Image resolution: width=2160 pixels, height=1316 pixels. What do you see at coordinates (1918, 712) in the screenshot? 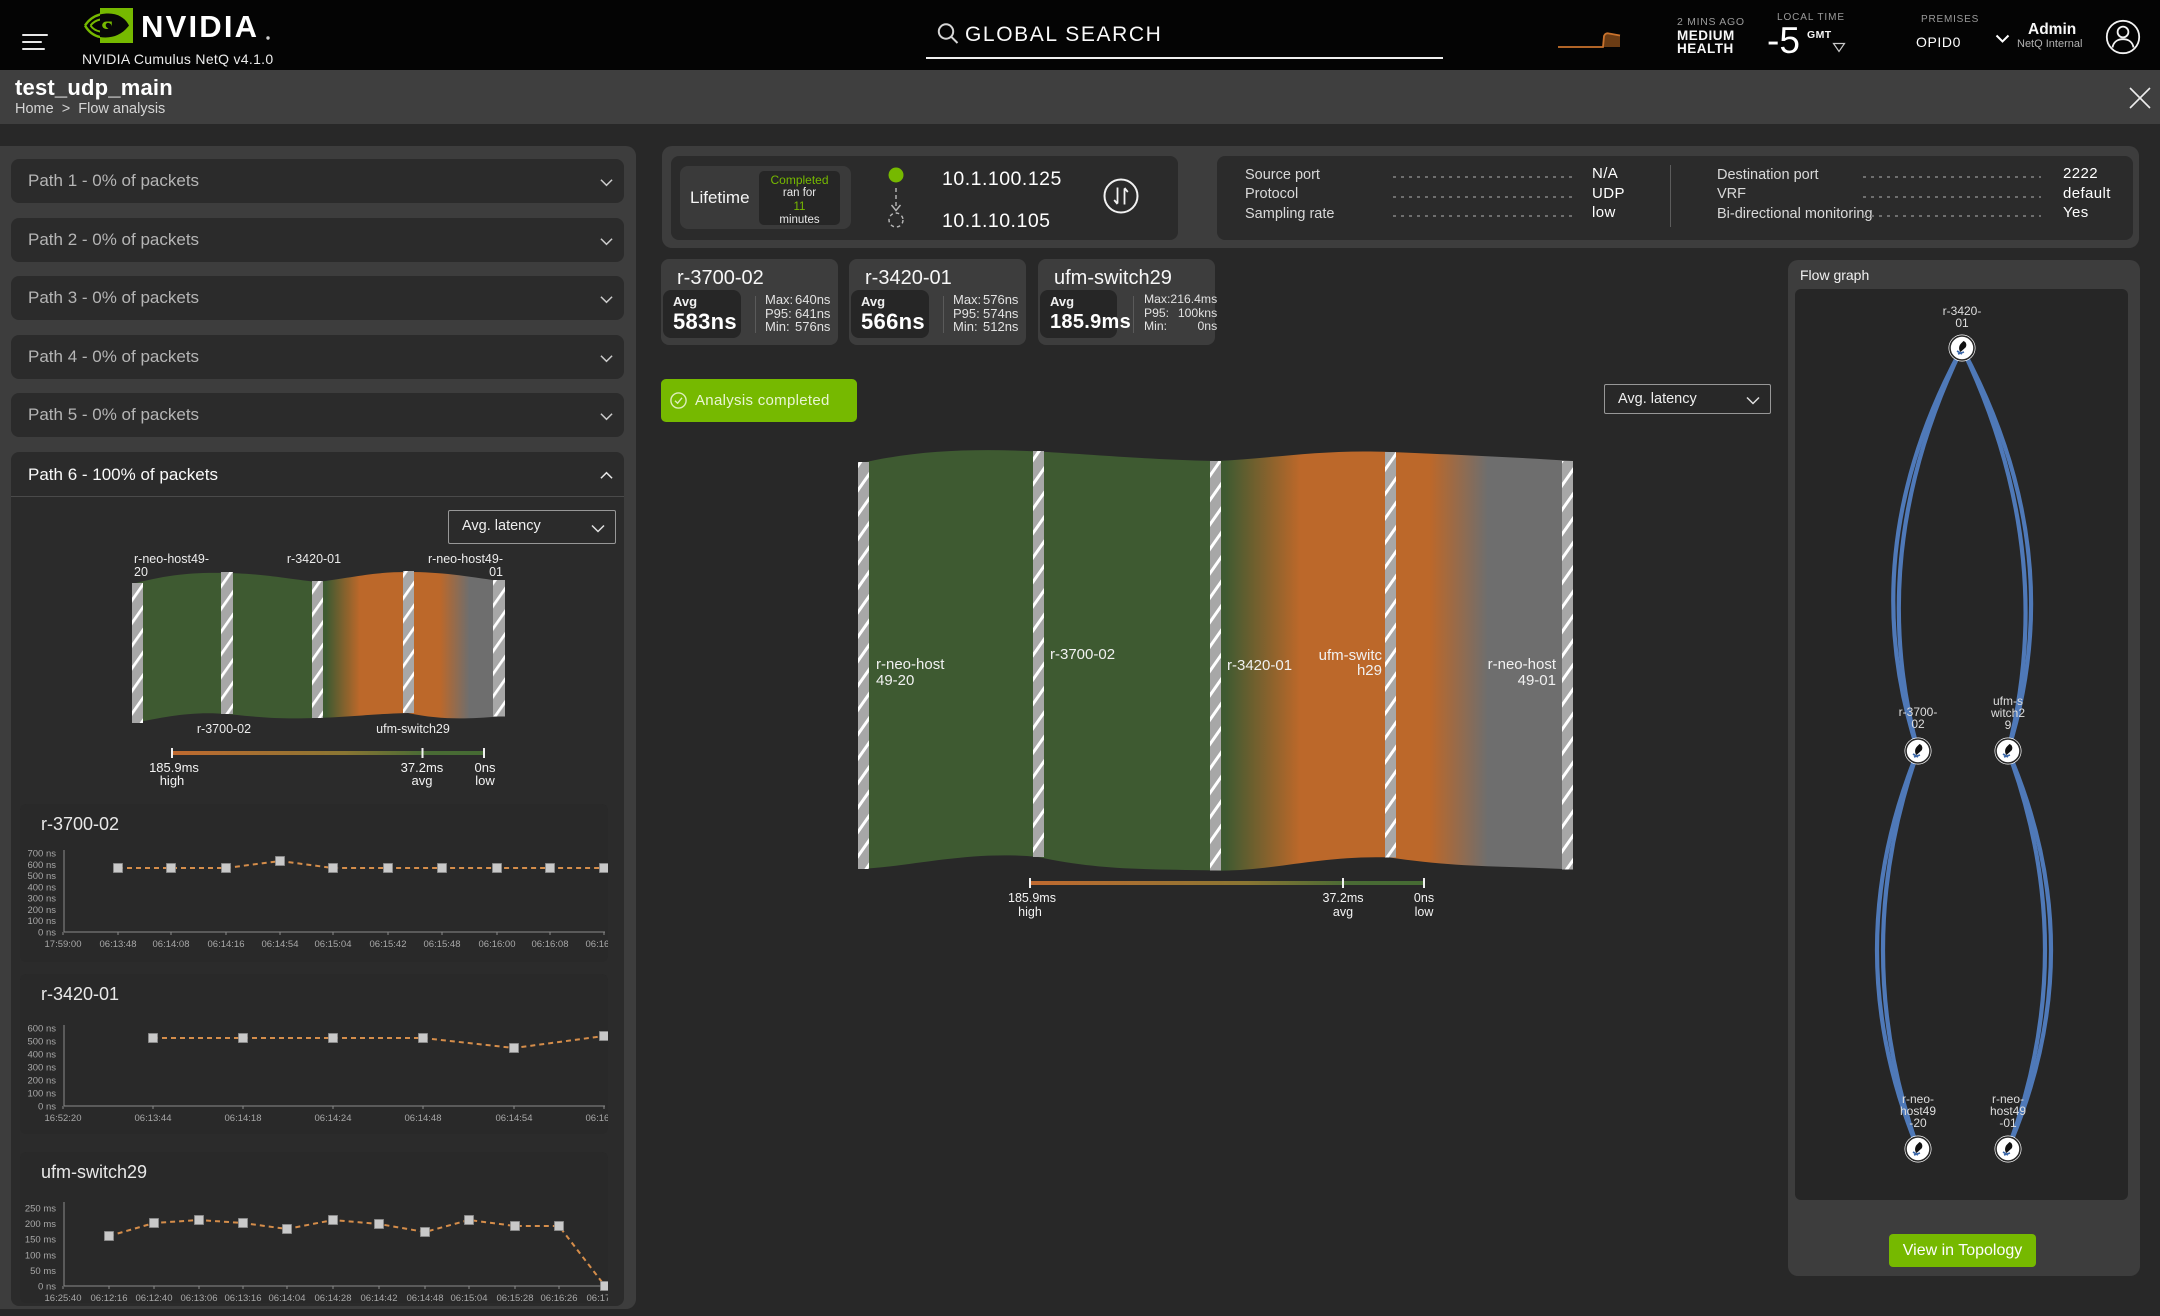
I see `svg-text: r-3700-` at bounding box center [1918, 712].